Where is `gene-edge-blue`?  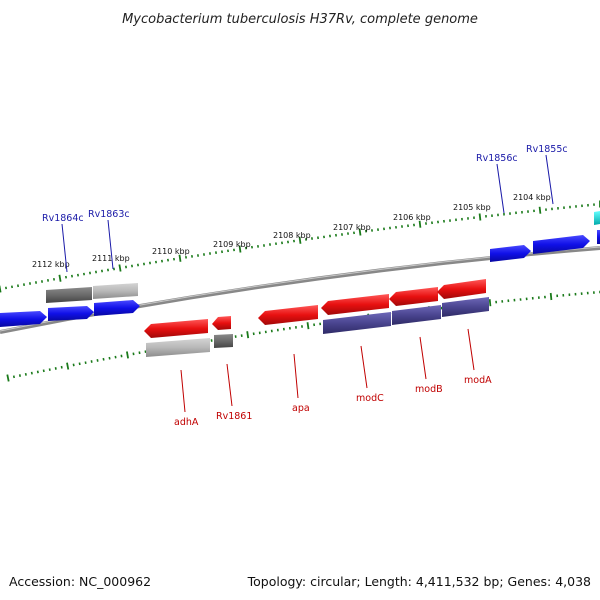 gene-edge-blue is located at coordinates (598, 237).